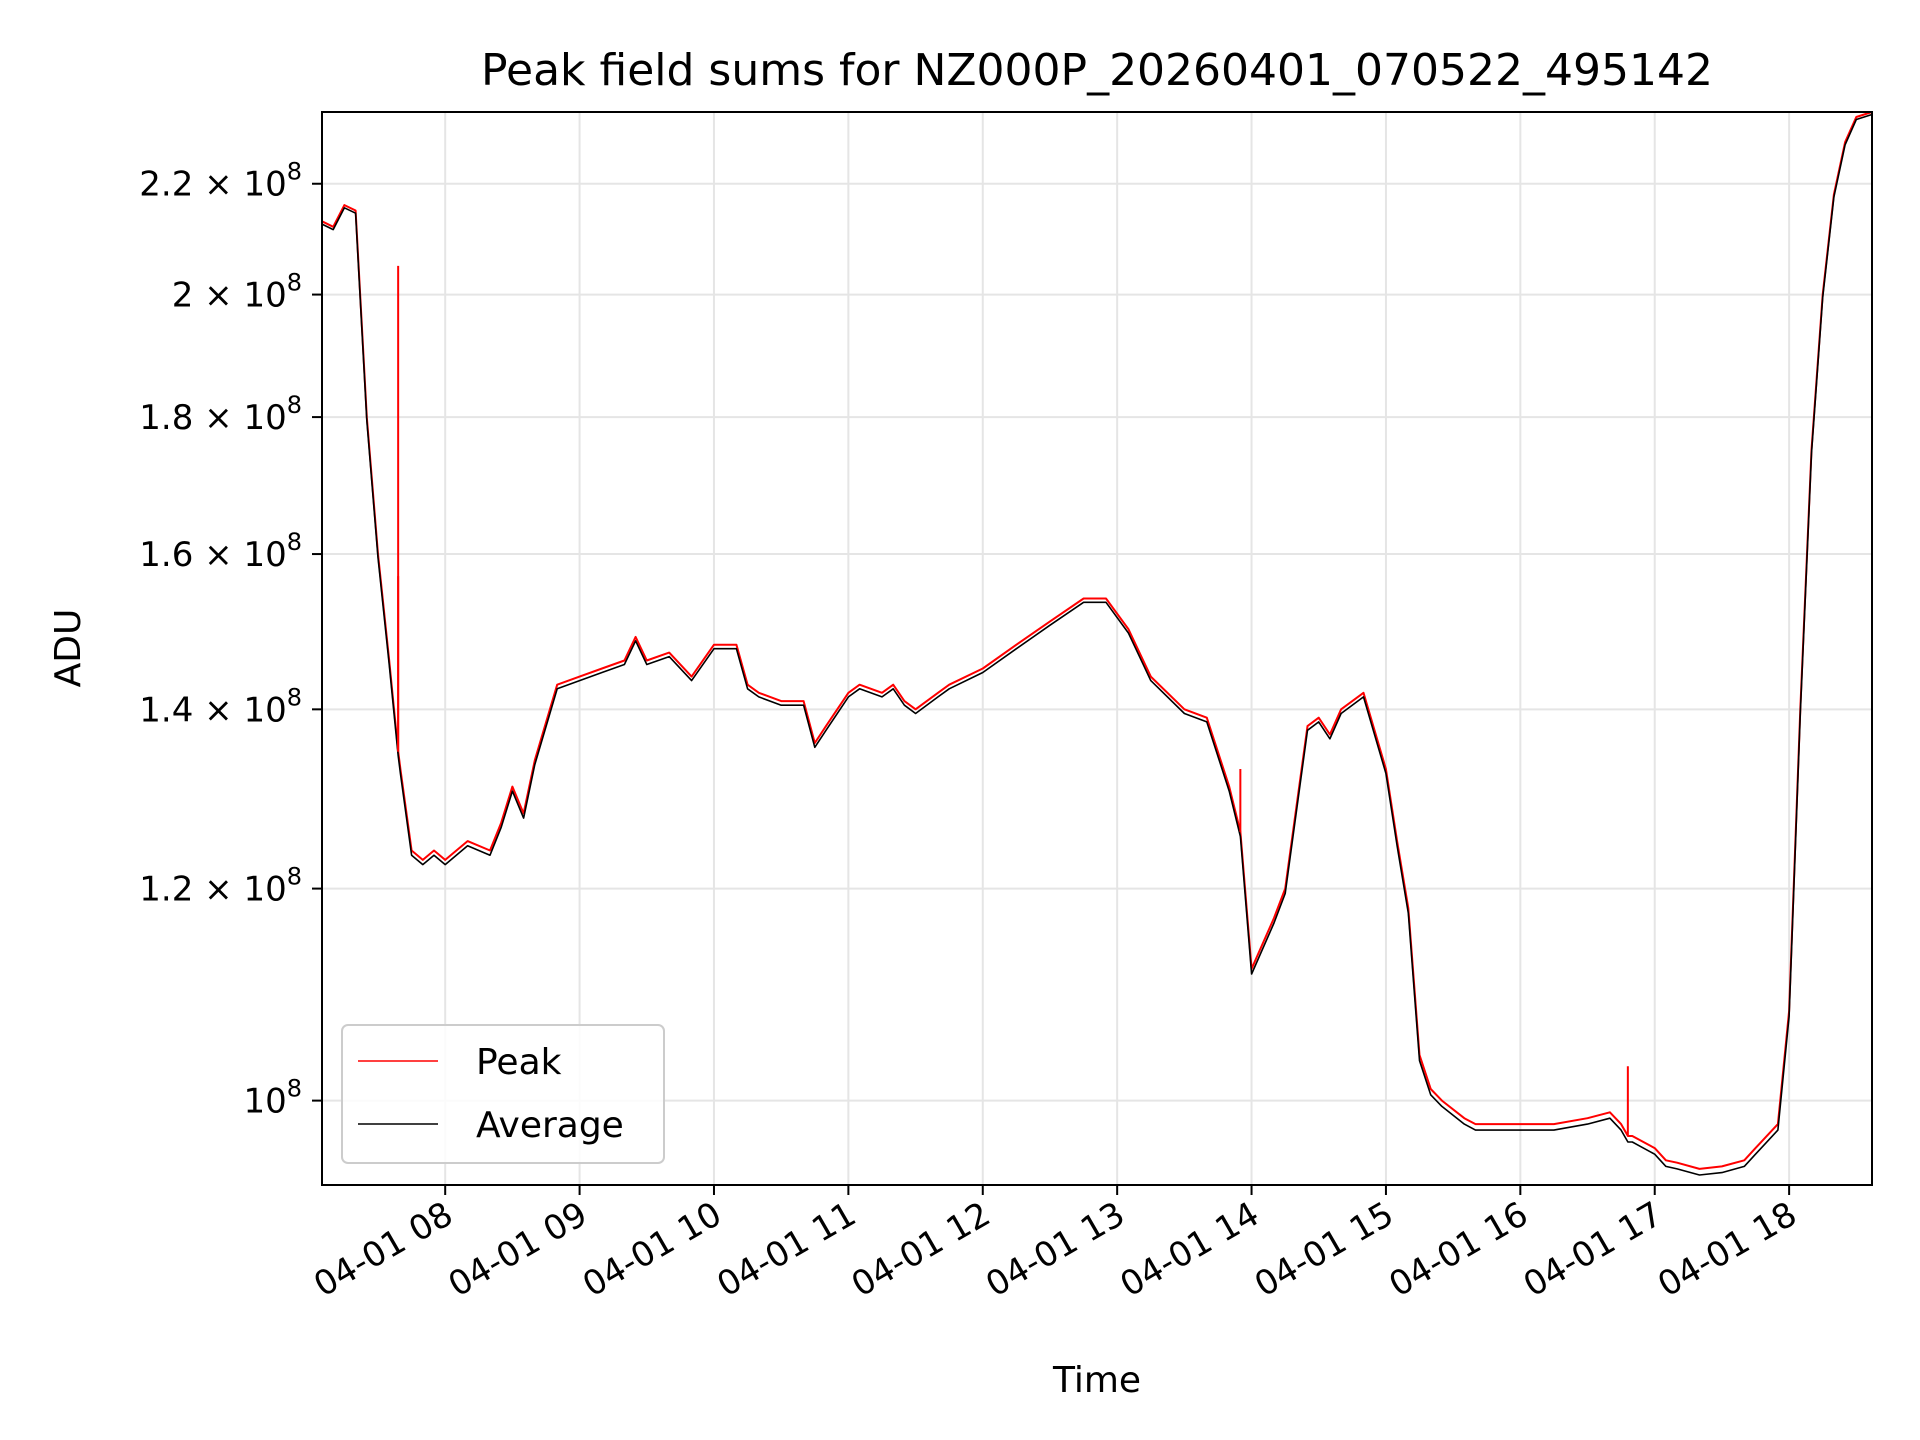  What do you see at coordinates (68, 648) in the screenshot?
I see `y-axis-label: ADU` at bounding box center [68, 648].